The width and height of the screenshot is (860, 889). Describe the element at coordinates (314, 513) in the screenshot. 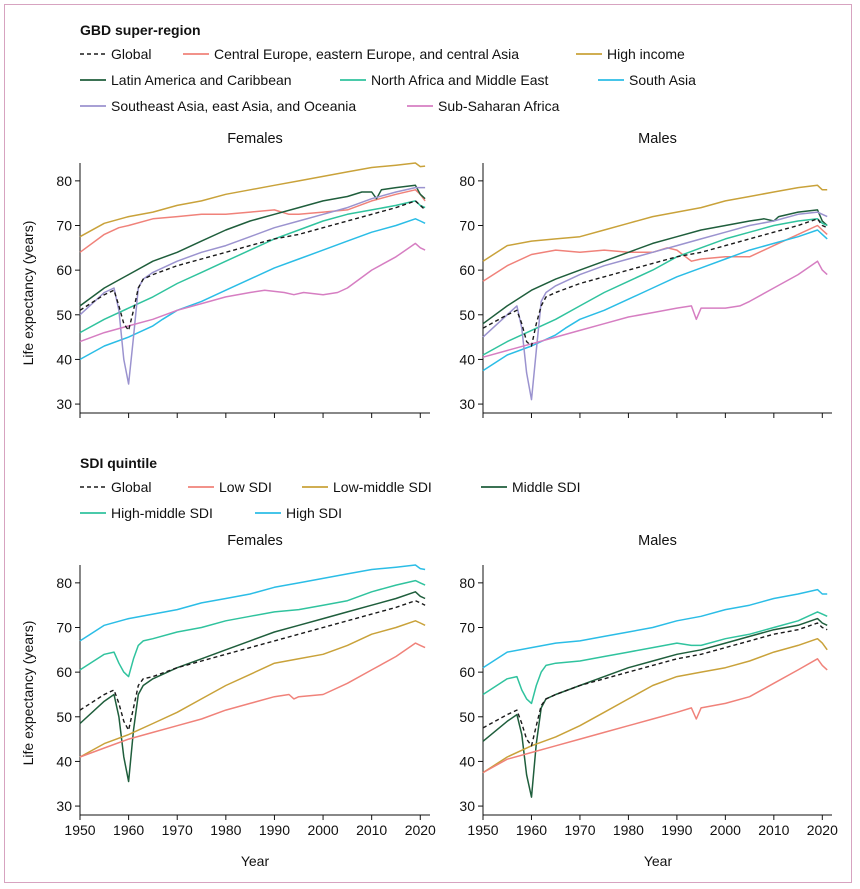

I see `legend-label-high-sdi: High SDI` at that location.